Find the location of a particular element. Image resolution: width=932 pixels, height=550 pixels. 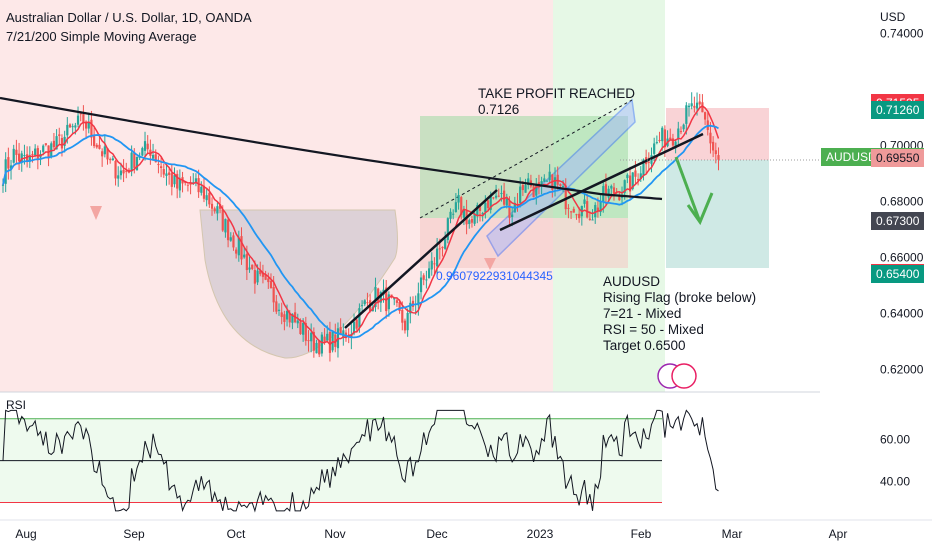

target-zone is located at coordinates (717, 214).